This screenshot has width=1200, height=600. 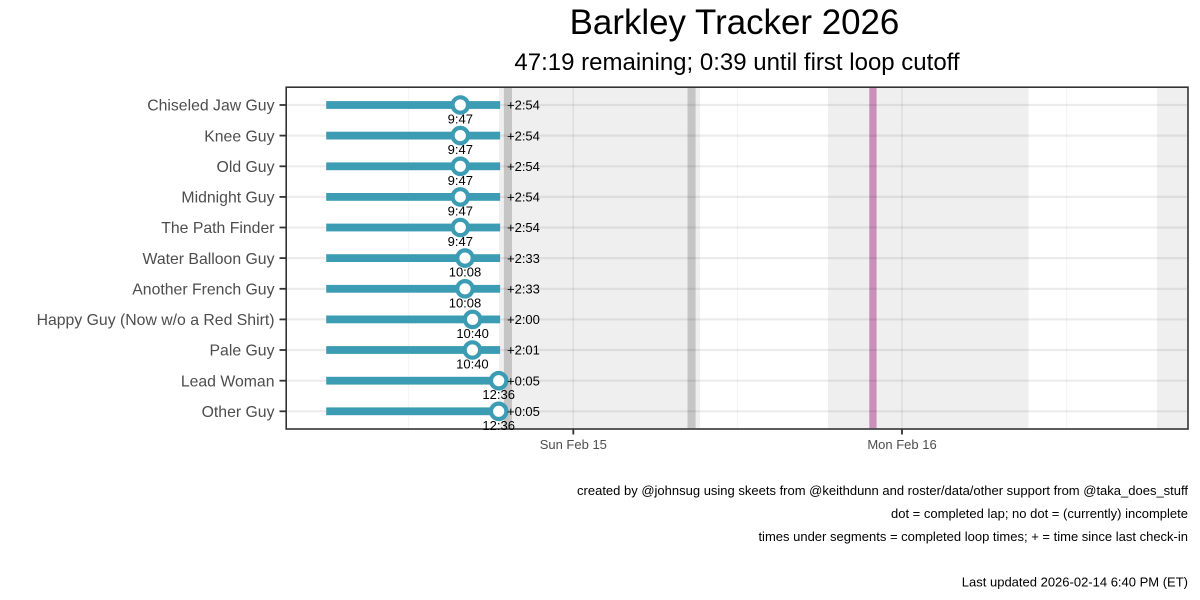 What do you see at coordinates (209, 259) in the screenshot?
I see `svg-text: Water Balloon Guy` at bounding box center [209, 259].